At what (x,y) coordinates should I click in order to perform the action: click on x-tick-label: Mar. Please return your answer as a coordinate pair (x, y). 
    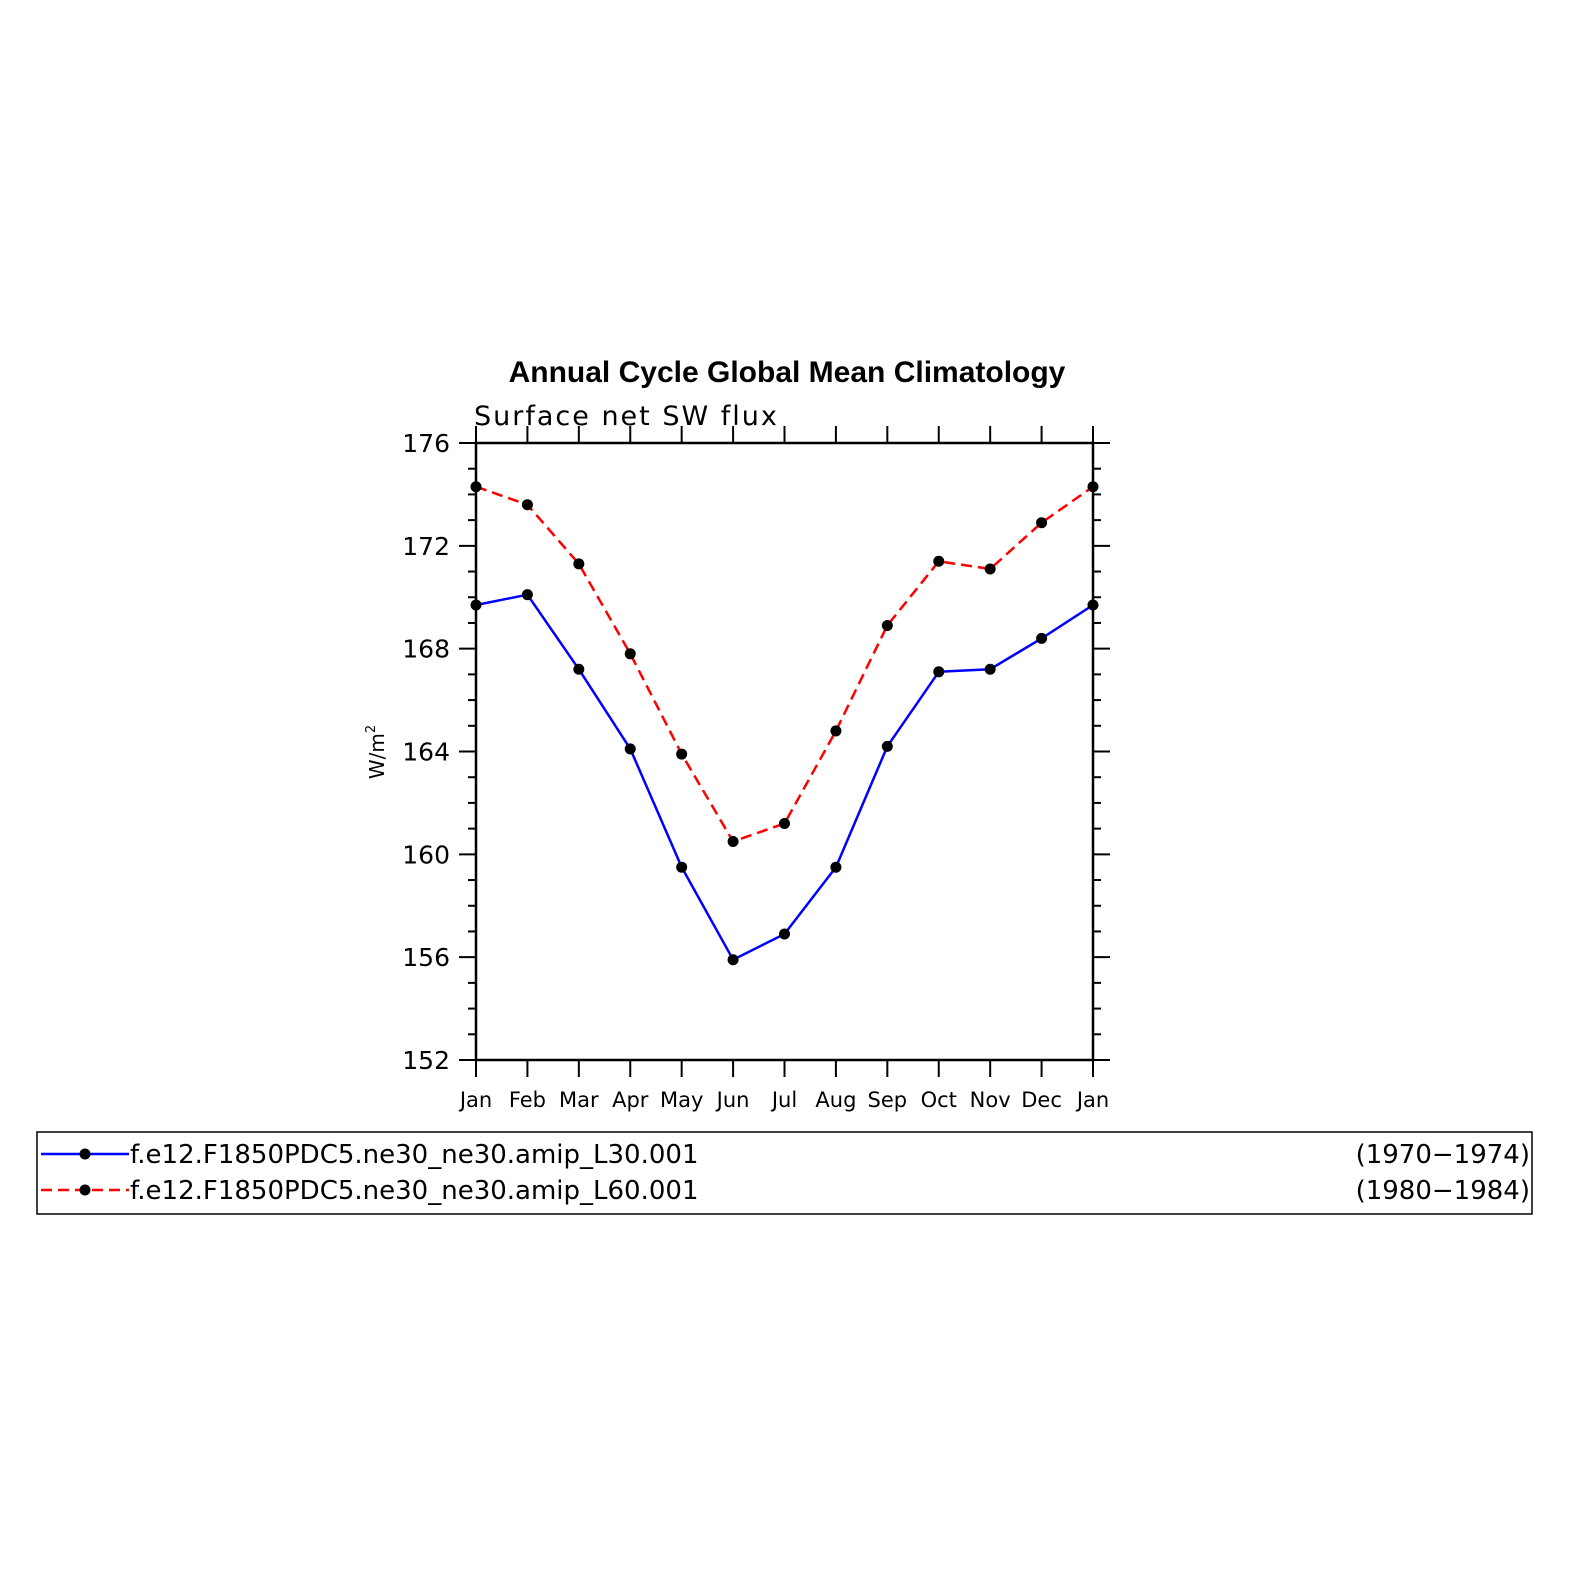
    Looking at the image, I should click on (579, 1100).